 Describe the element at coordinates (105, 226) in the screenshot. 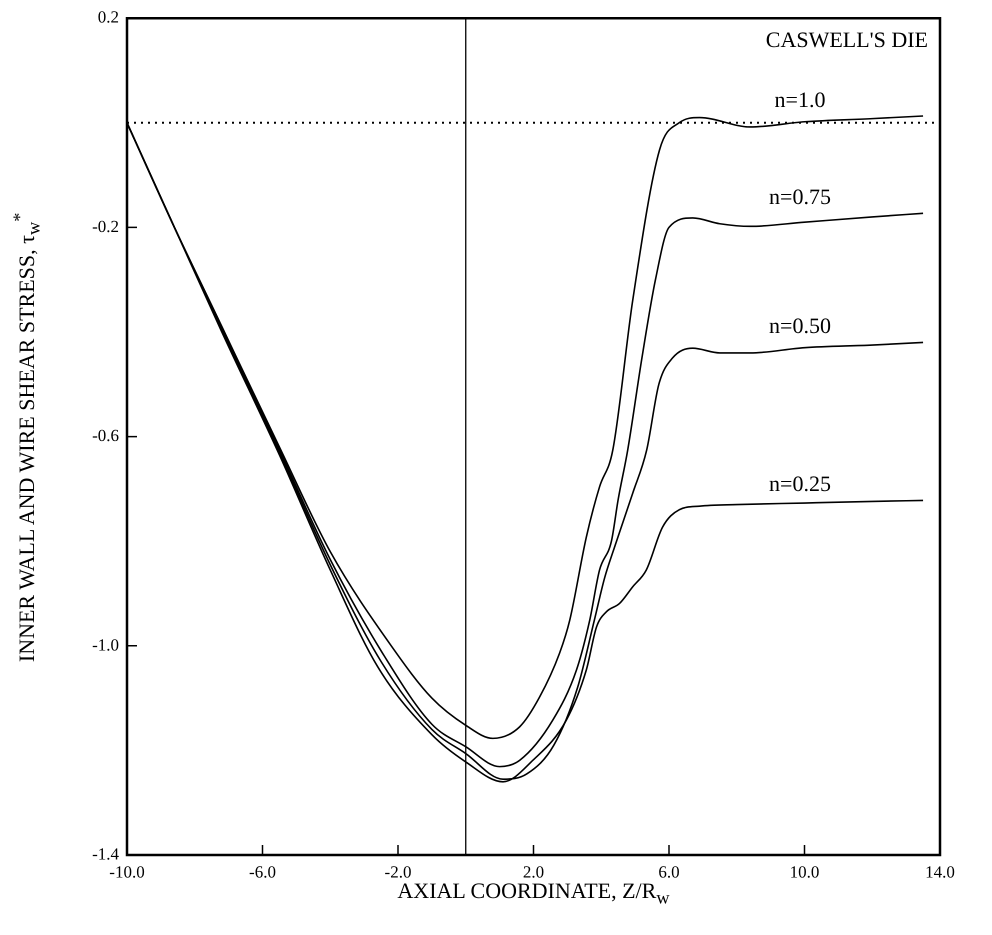

I see `y-tick-label: -0.2` at that location.